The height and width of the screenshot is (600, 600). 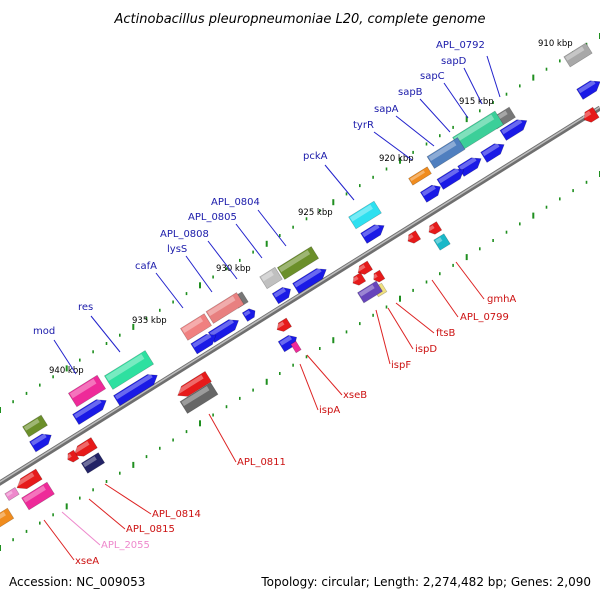 What do you see at coordinates (454, 61) in the screenshot?
I see `label-sapD: sapD` at bounding box center [454, 61].